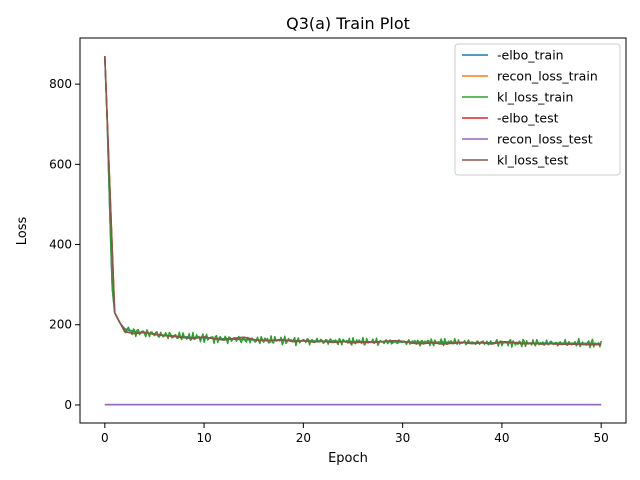 Image resolution: width=640 pixels, height=480 pixels. What do you see at coordinates (348, 23) in the screenshot?
I see `chart-title: Q3(a) Train Plot` at bounding box center [348, 23].